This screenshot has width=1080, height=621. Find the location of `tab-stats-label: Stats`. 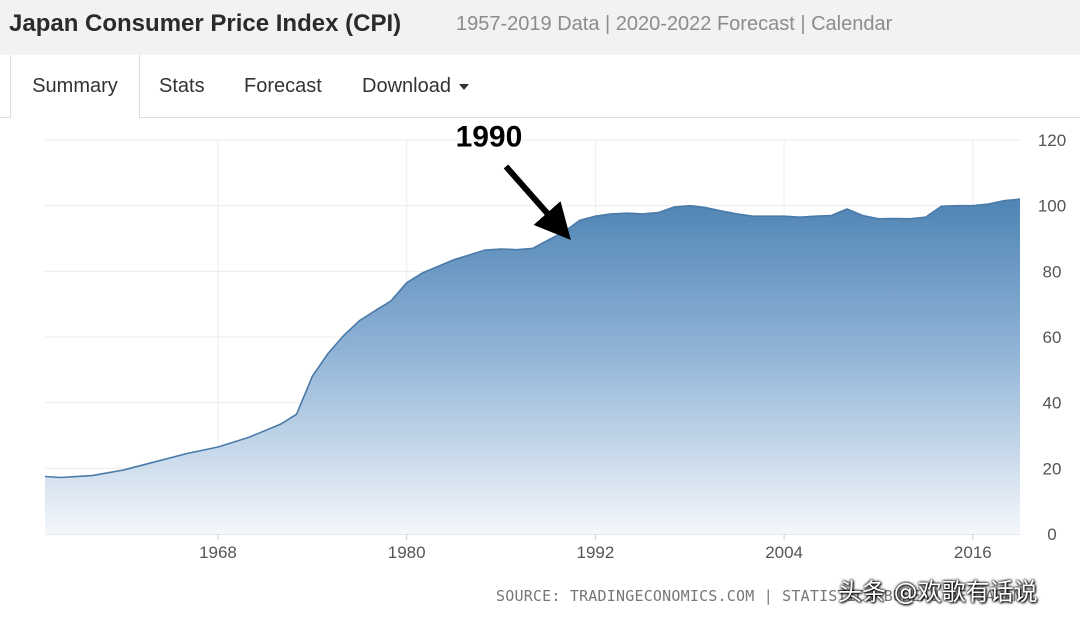

tab-stats-label: Stats is located at coordinates (182, 86).